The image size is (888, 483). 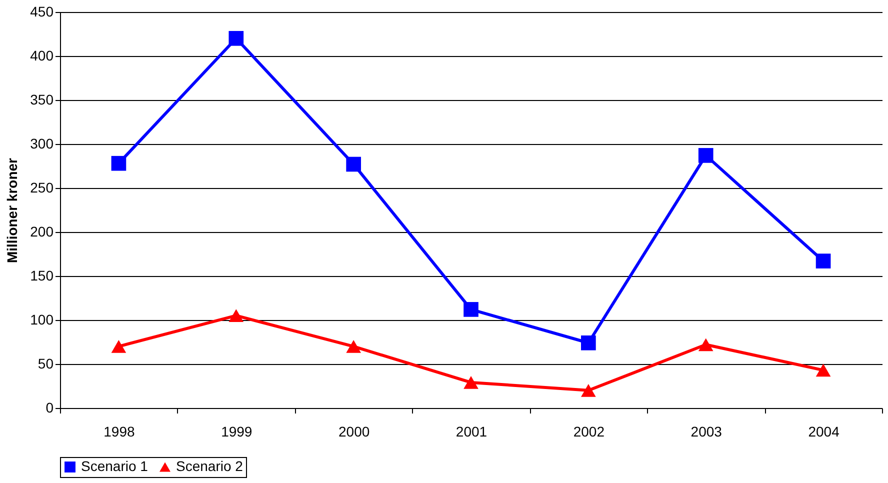 What do you see at coordinates (210, 466) in the screenshot?
I see `legend-label: Scenario 2` at bounding box center [210, 466].